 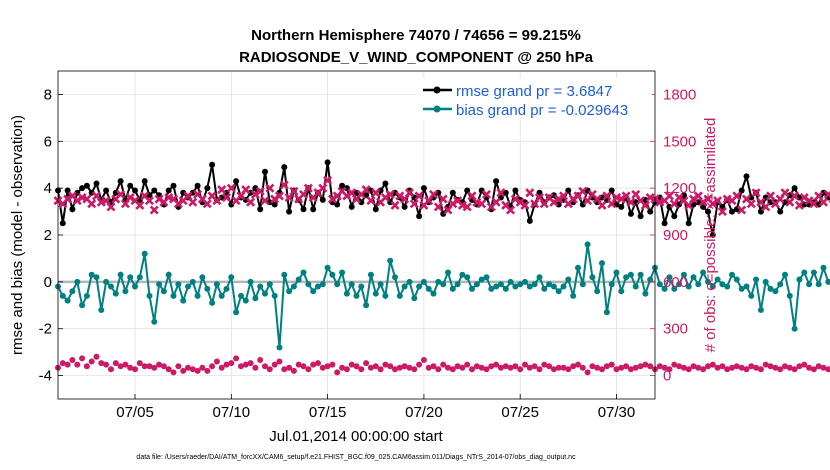 What do you see at coordinates (17, 235) in the screenshot?
I see `y-axis-label: rmse and bias (model - observation)` at bounding box center [17, 235].